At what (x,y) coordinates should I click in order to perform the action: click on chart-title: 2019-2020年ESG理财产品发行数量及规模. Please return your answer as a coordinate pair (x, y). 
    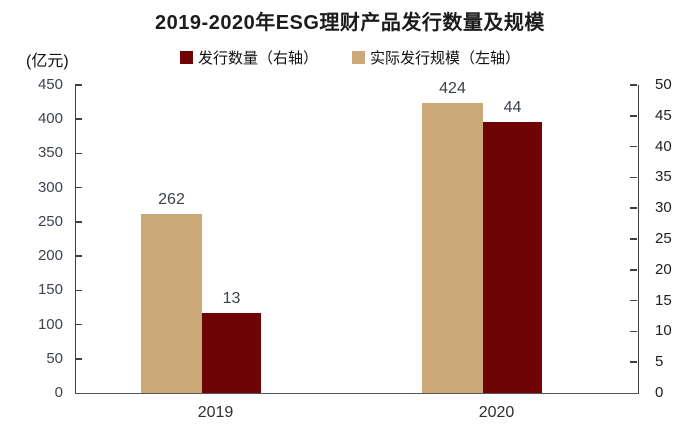
    Looking at the image, I should click on (350, 23).